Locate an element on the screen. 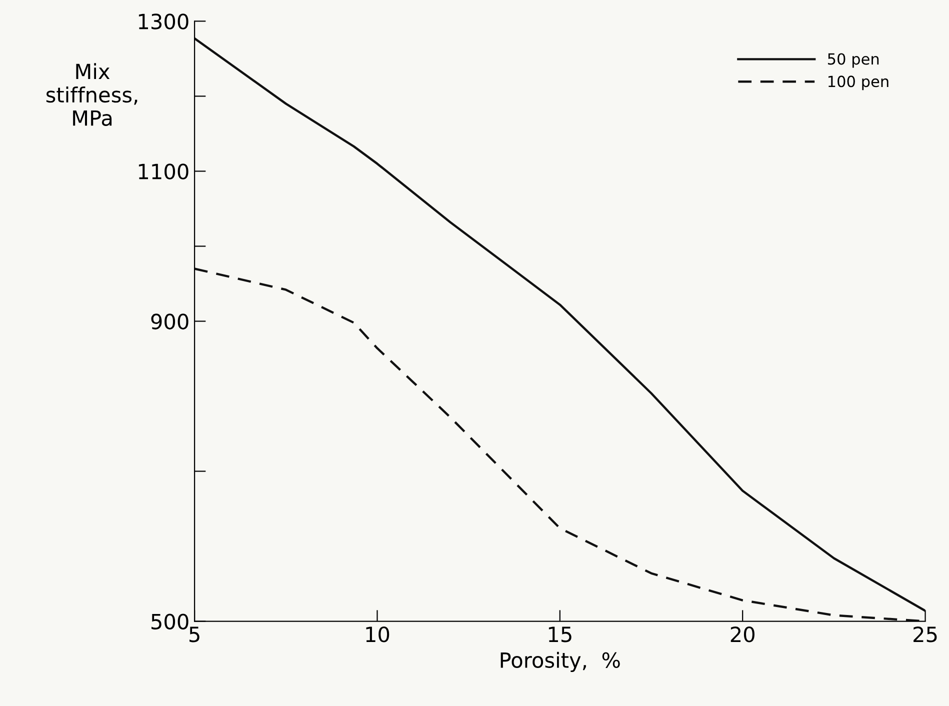  x-tick-label: 5 is located at coordinates (195, 634).